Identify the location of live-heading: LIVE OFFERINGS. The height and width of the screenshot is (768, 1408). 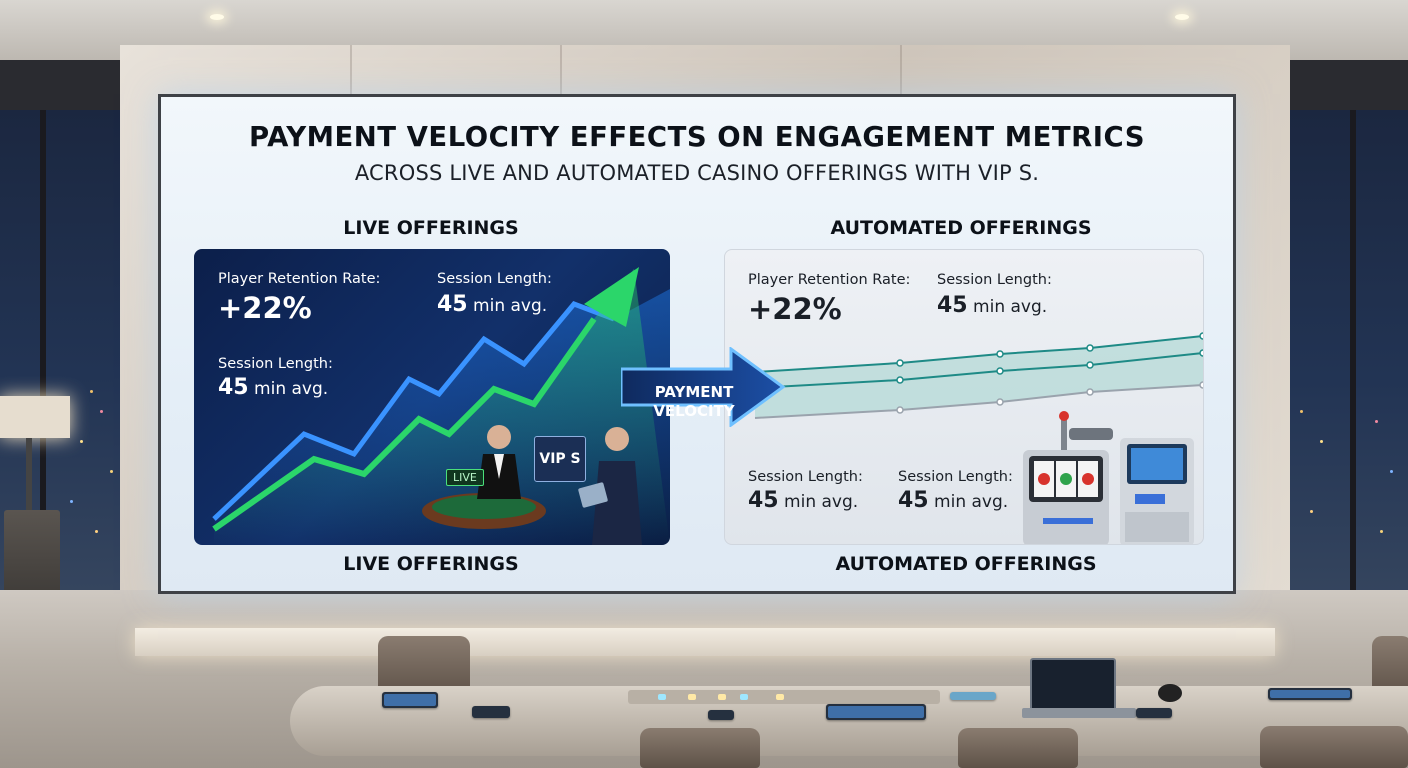
(431, 228).